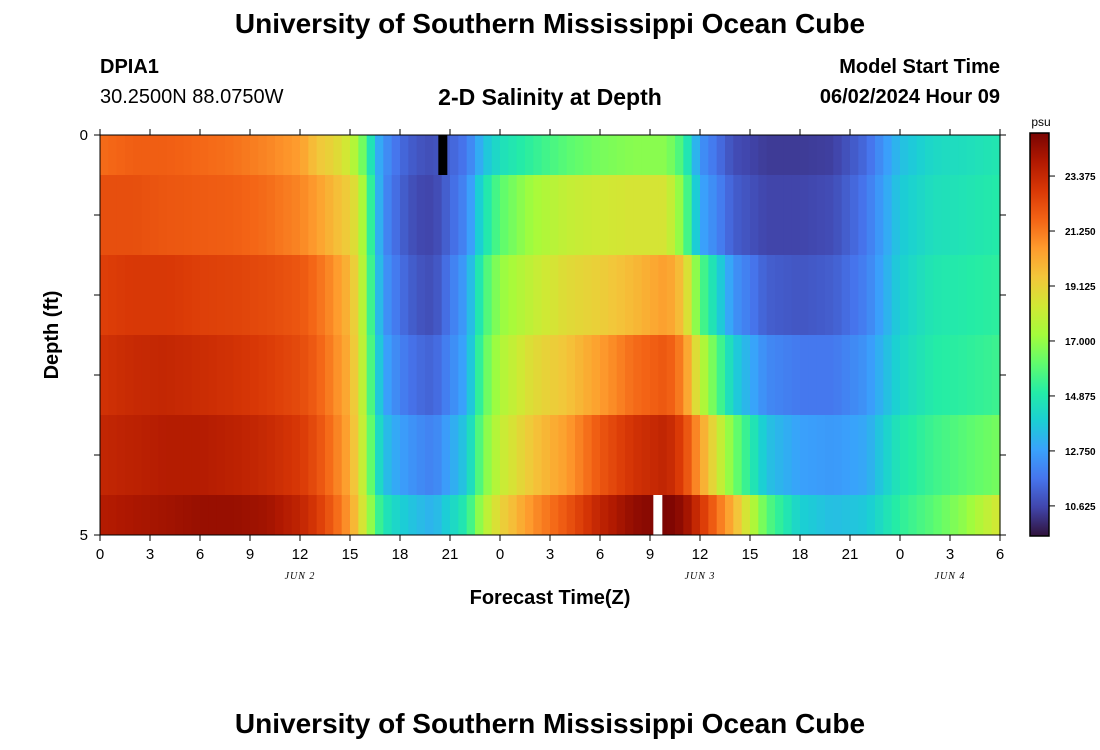 The height and width of the screenshot is (750, 1100). What do you see at coordinates (100, 554) in the screenshot?
I see `x-tick-label: 0` at bounding box center [100, 554].